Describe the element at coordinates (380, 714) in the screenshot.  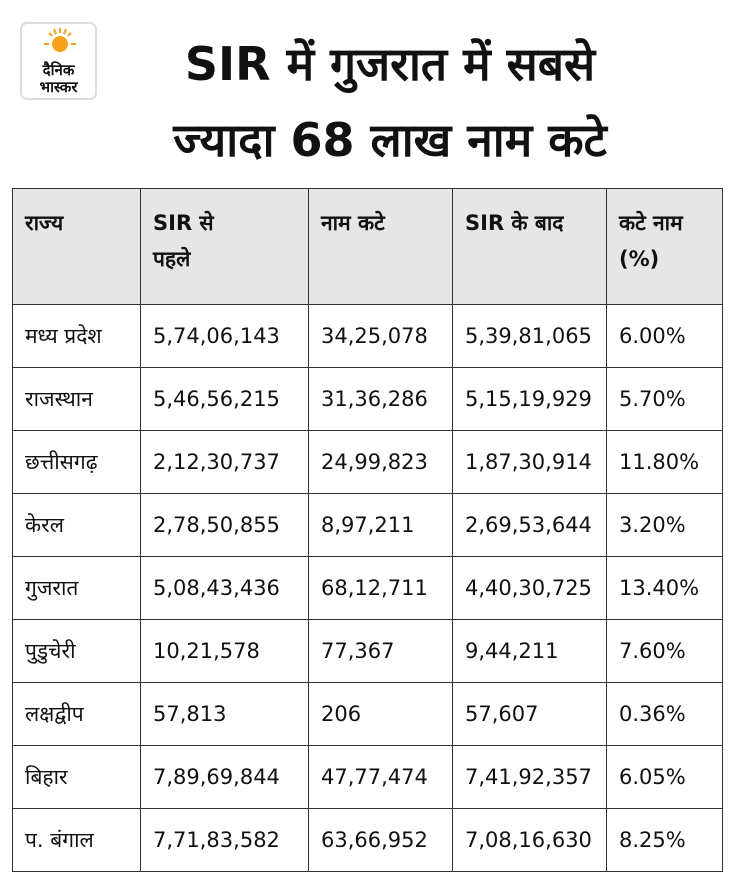
I see `table-cell: 206` at that location.